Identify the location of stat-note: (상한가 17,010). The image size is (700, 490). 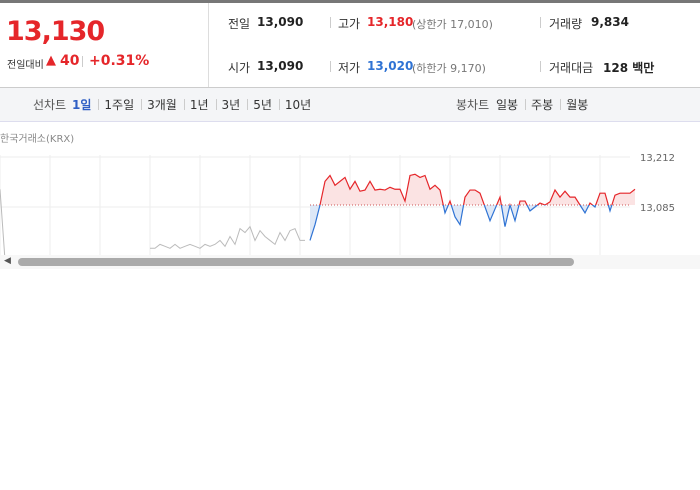
(452, 24).